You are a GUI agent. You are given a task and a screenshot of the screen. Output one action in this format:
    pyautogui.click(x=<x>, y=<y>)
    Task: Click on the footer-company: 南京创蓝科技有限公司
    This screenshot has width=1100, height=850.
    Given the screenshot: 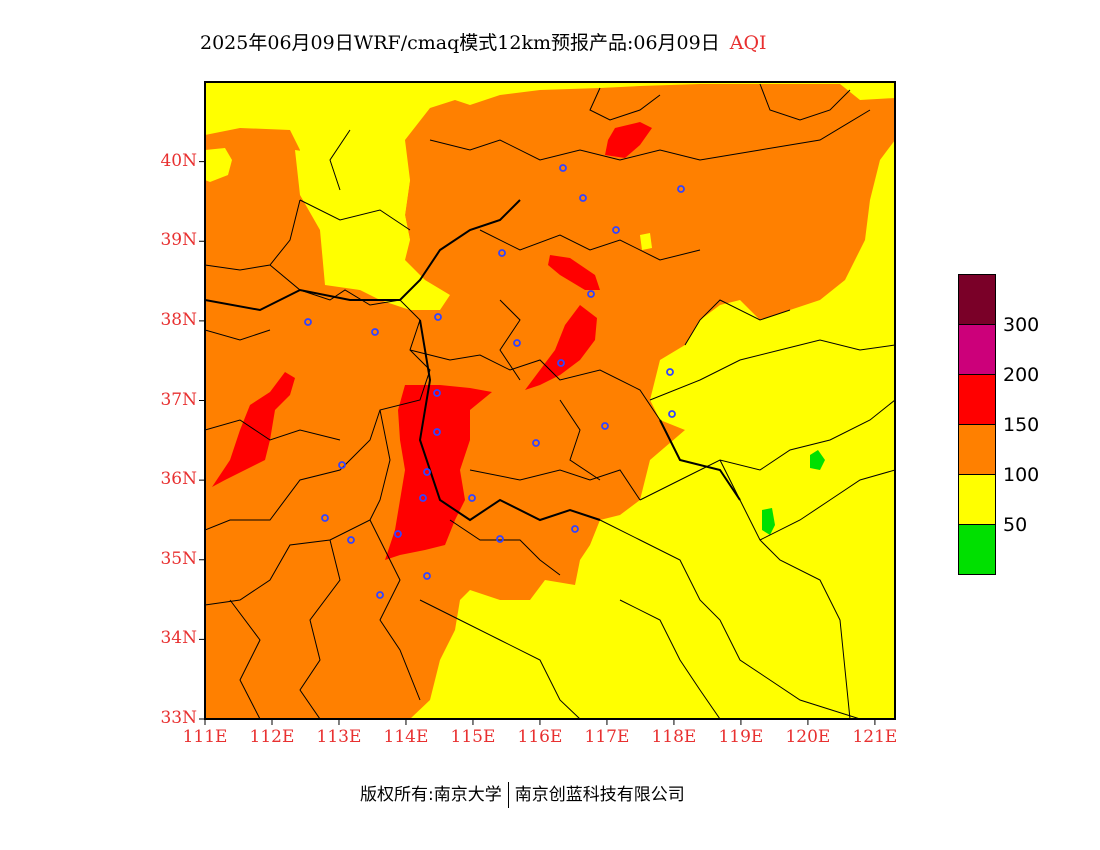 What is the action you would take?
    pyautogui.click(x=599, y=795)
    